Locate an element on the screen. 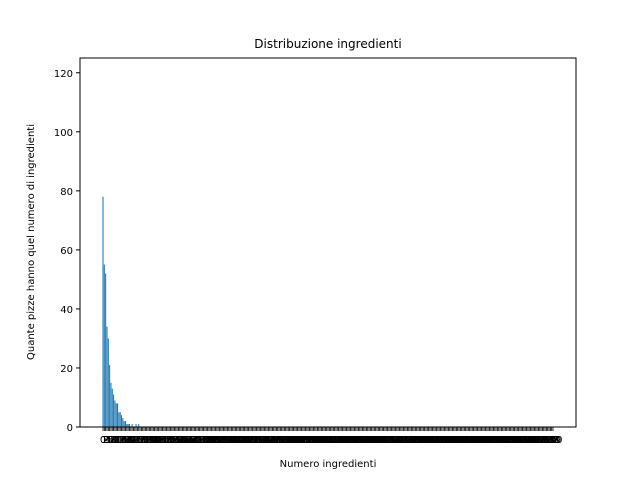 Image resolution: width=640 pixels, height=480 pixels. x-tick-label: 126 is located at coordinates (269, 440).